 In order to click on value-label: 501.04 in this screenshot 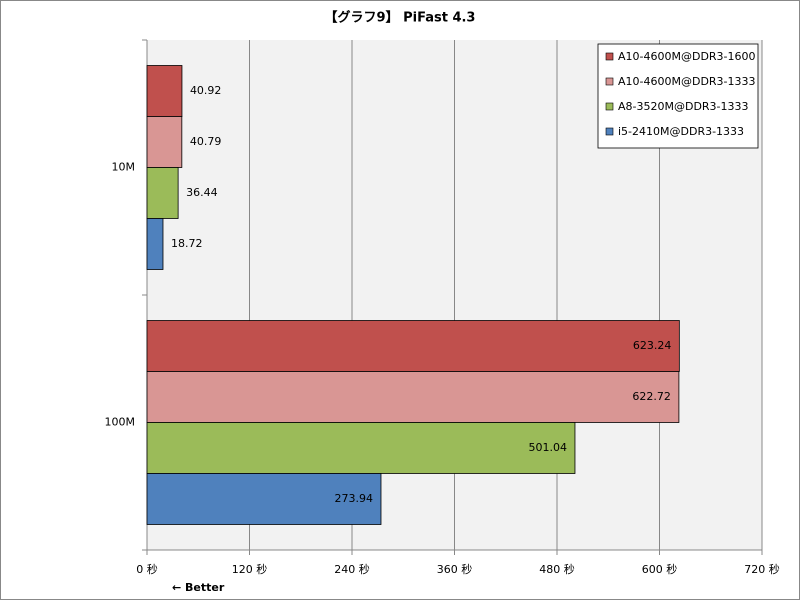, I will do `click(547, 447)`.